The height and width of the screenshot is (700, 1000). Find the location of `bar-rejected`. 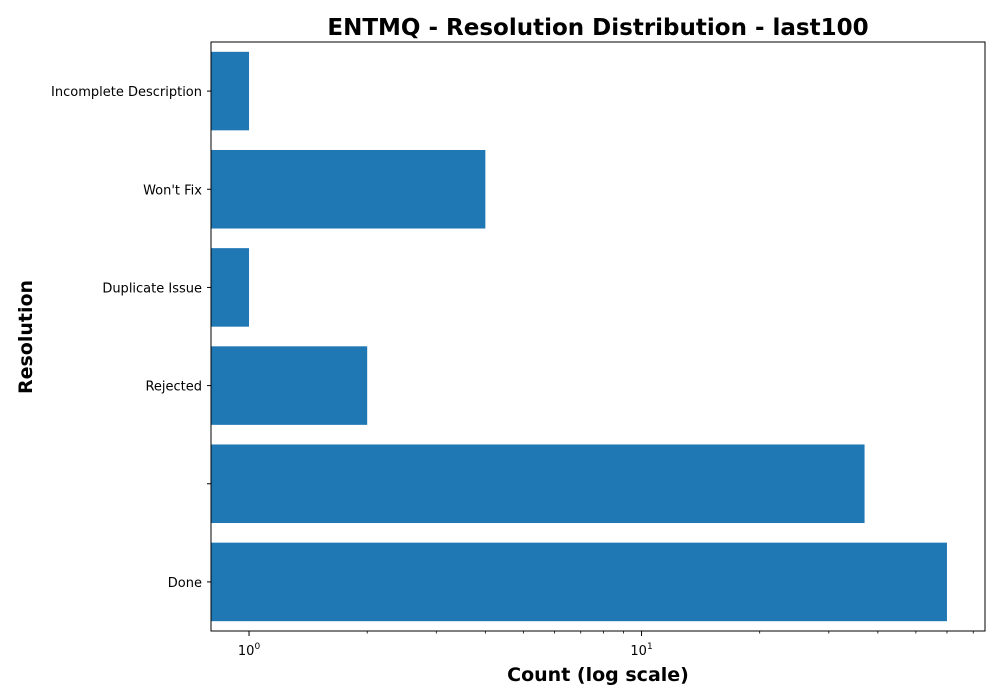

bar-rejected is located at coordinates (289, 385).